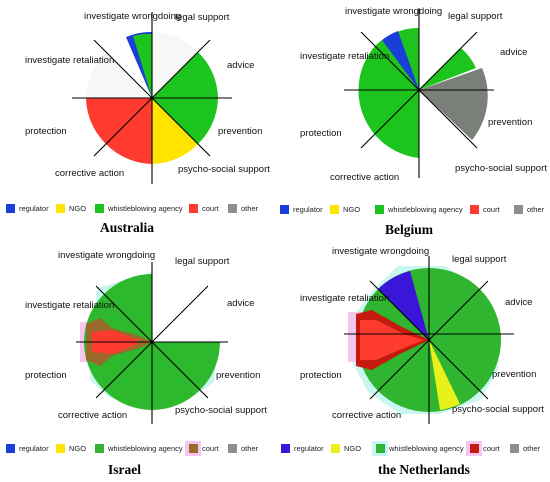 This screenshot has width=550, height=482. I want to click on australia-legend-swatch-regulator, so click(10, 208).